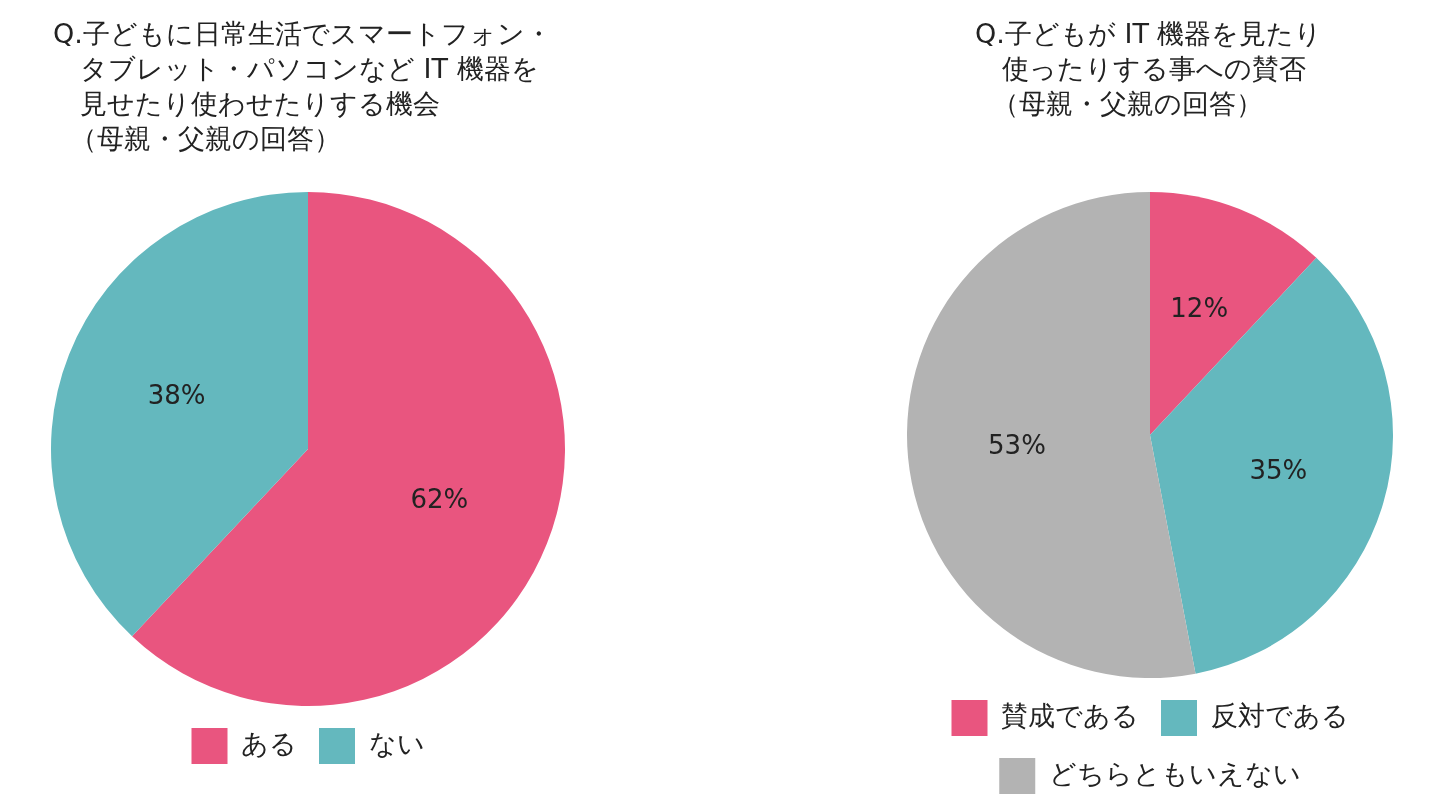 Image resolution: width=1436 pixels, height=805 pixels. What do you see at coordinates (303, 69) in the screenshot?
I see `chart-title: Q.子どもに日常生活でスマートフォン・タブレット・パソコンなど IT 機器を見せたり使わせたりする機会` at bounding box center [303, 69].